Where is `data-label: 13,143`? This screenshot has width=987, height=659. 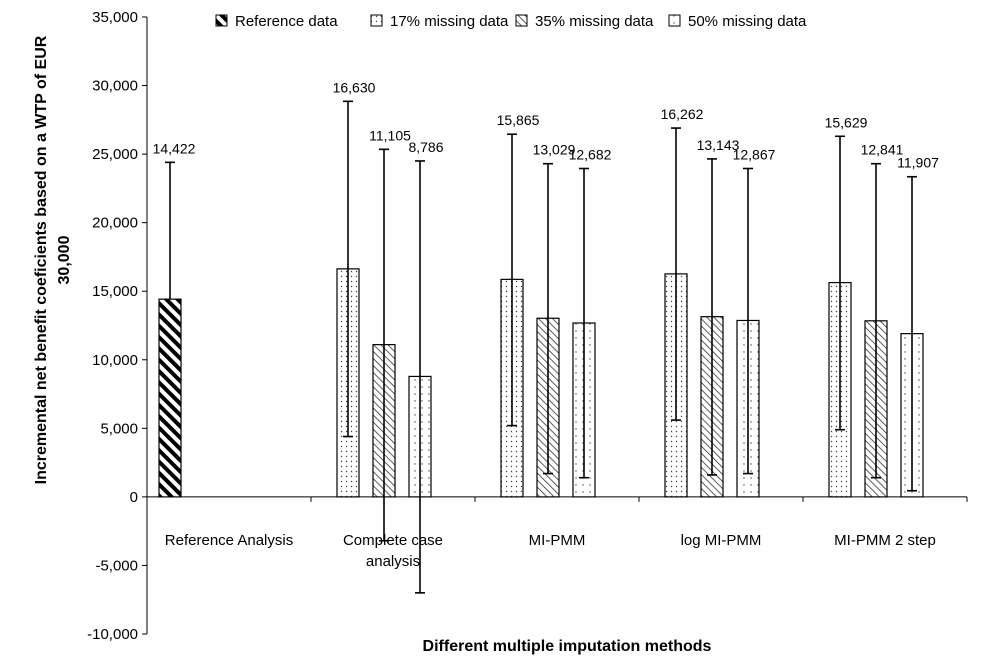
data-label: 13,143 is located at coordinates (718, 145).